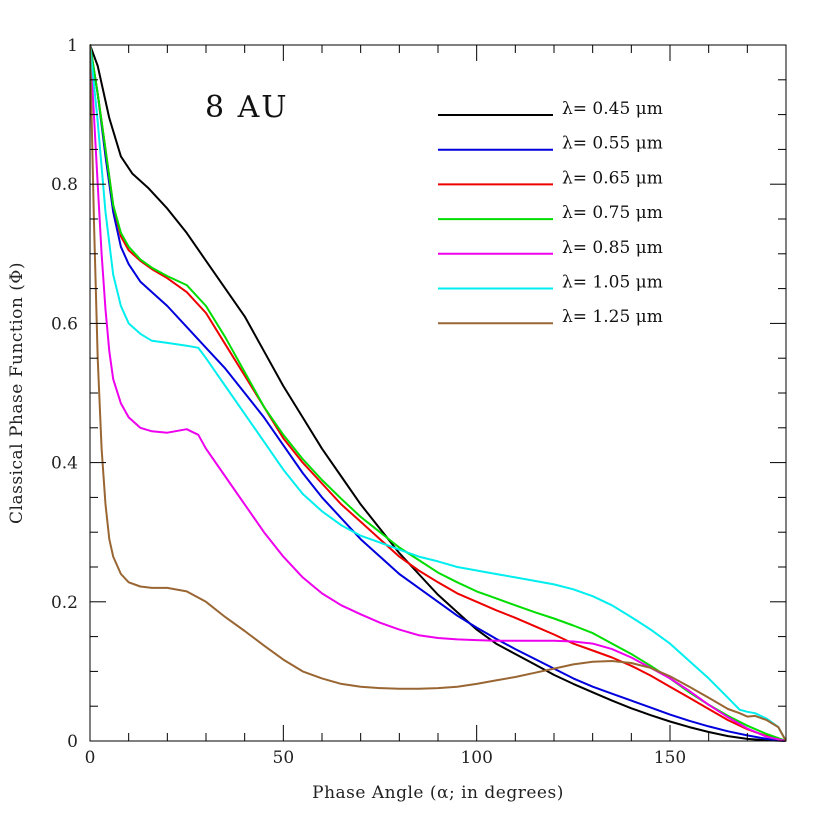  I want to click on y-tick-label: 0.8, so click(64, 185).